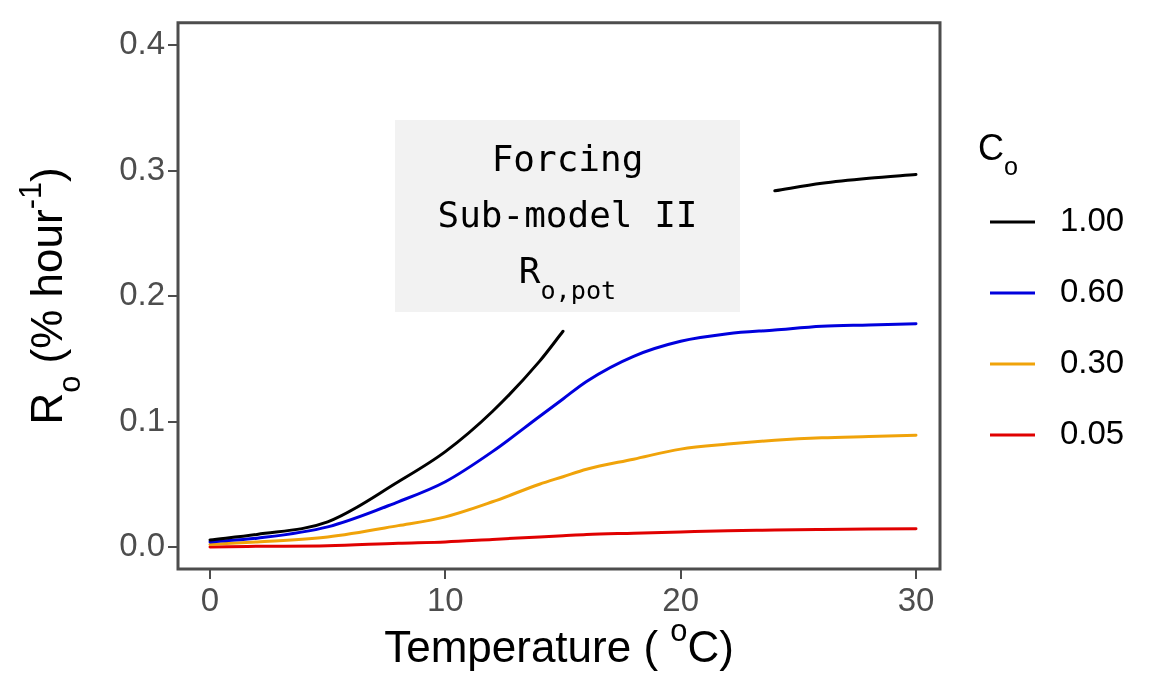 The height and width of the screenshot is (687, 1170). I want to click on x-tick-label: 10, so click(445, 599).